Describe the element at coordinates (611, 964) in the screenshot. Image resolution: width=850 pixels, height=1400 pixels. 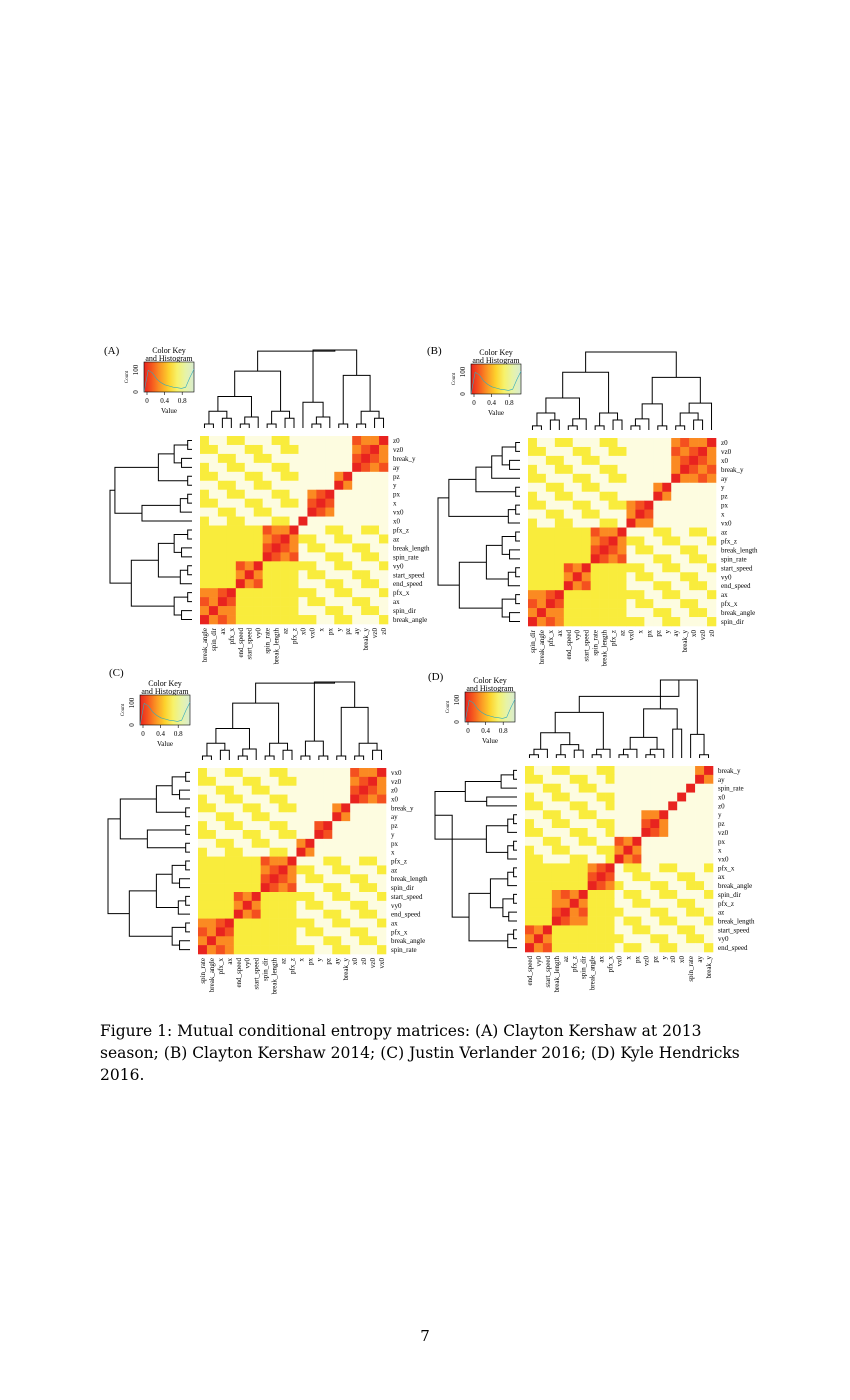
I see `column-label: pfx_x` at that location.